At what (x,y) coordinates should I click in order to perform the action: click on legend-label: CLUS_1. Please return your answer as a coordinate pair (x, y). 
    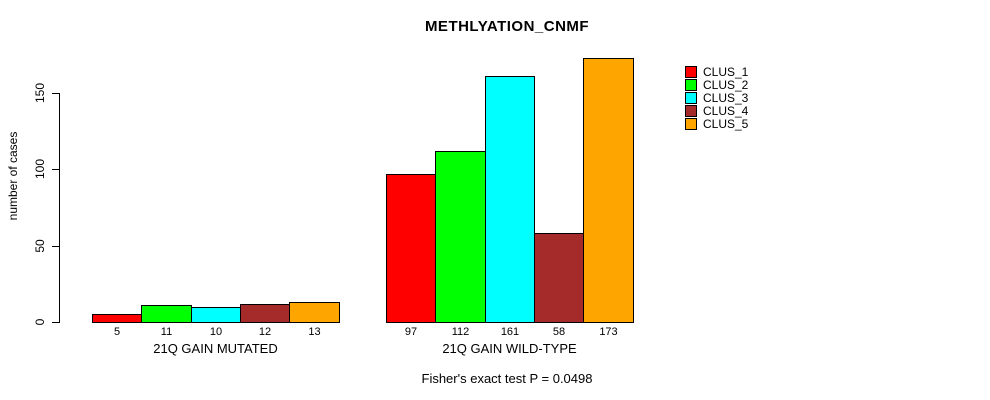
    Looking at the image, I should click on (726, 71).